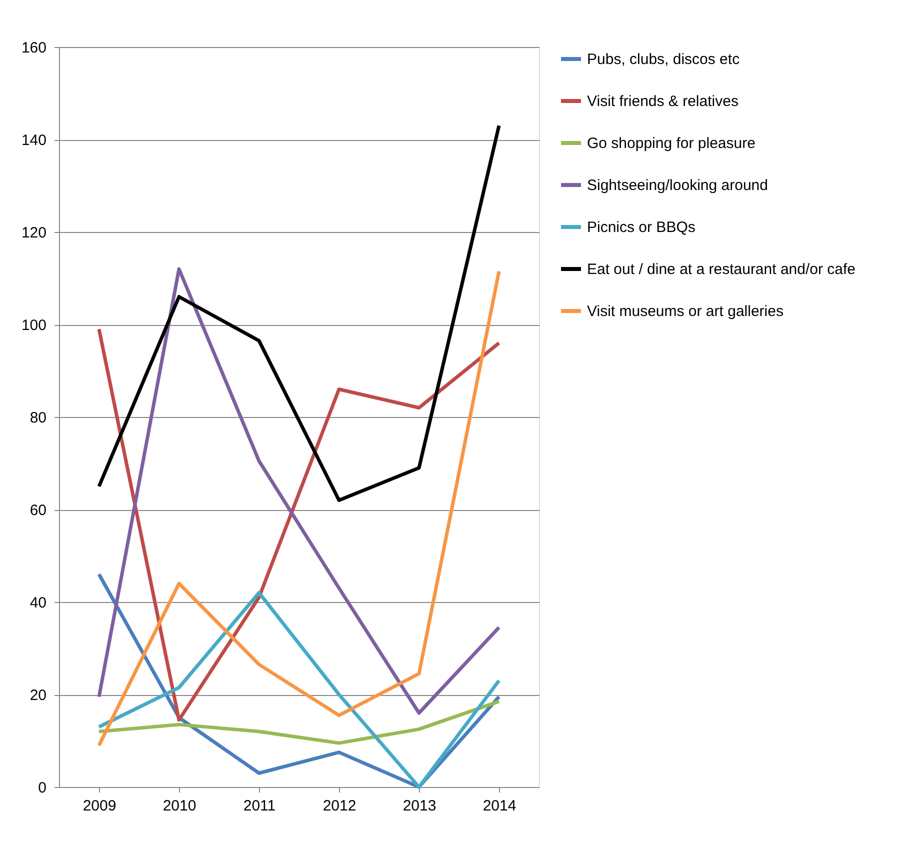 This screenshot has height=866, width=897. I want to click on y-tick-label: 40, so click(38, 603).